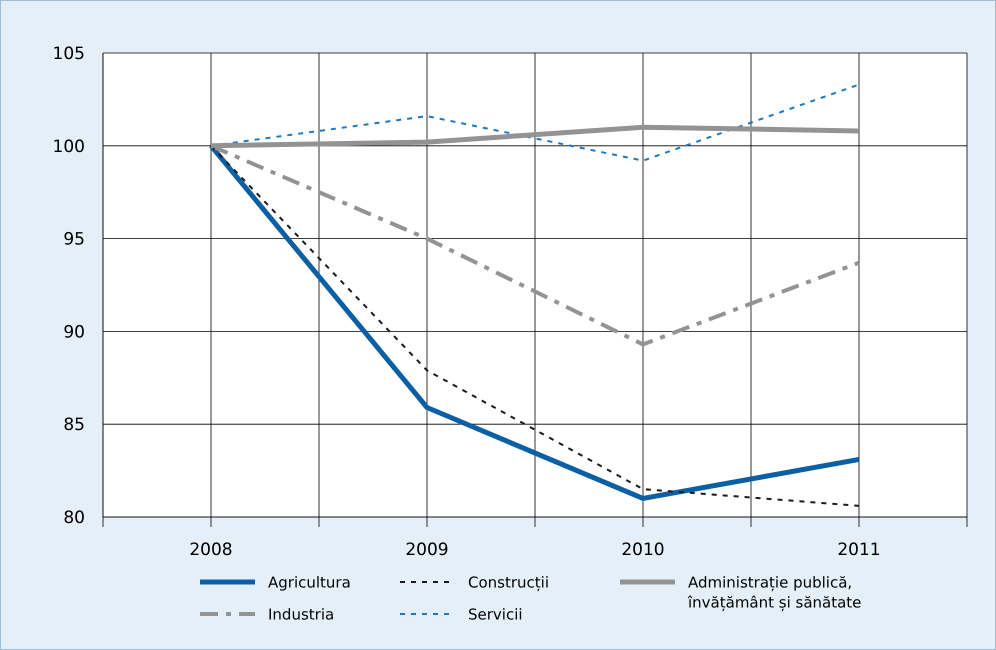  What do you see at coordinates (309, 582) in the screenshot?
I see `legend-label: Agricultura` at bounding box center [309, 582].